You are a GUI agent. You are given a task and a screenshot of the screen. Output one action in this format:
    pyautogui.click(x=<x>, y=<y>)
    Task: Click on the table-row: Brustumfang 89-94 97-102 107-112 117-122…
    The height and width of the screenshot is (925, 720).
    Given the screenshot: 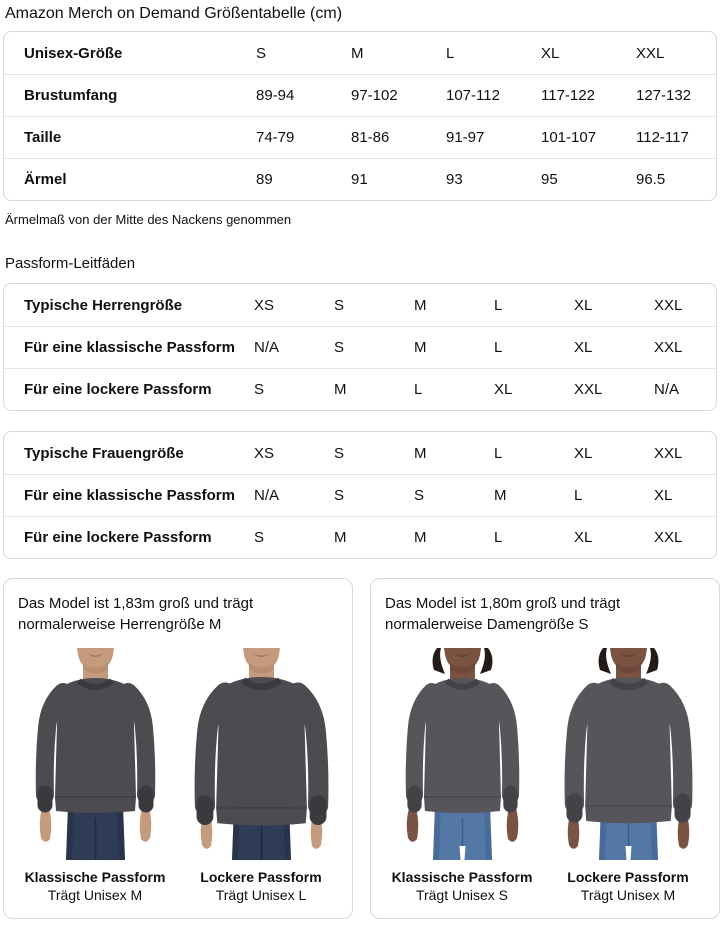 What is the action you would take?
    pyautogui.click(x=360, y=95)
    